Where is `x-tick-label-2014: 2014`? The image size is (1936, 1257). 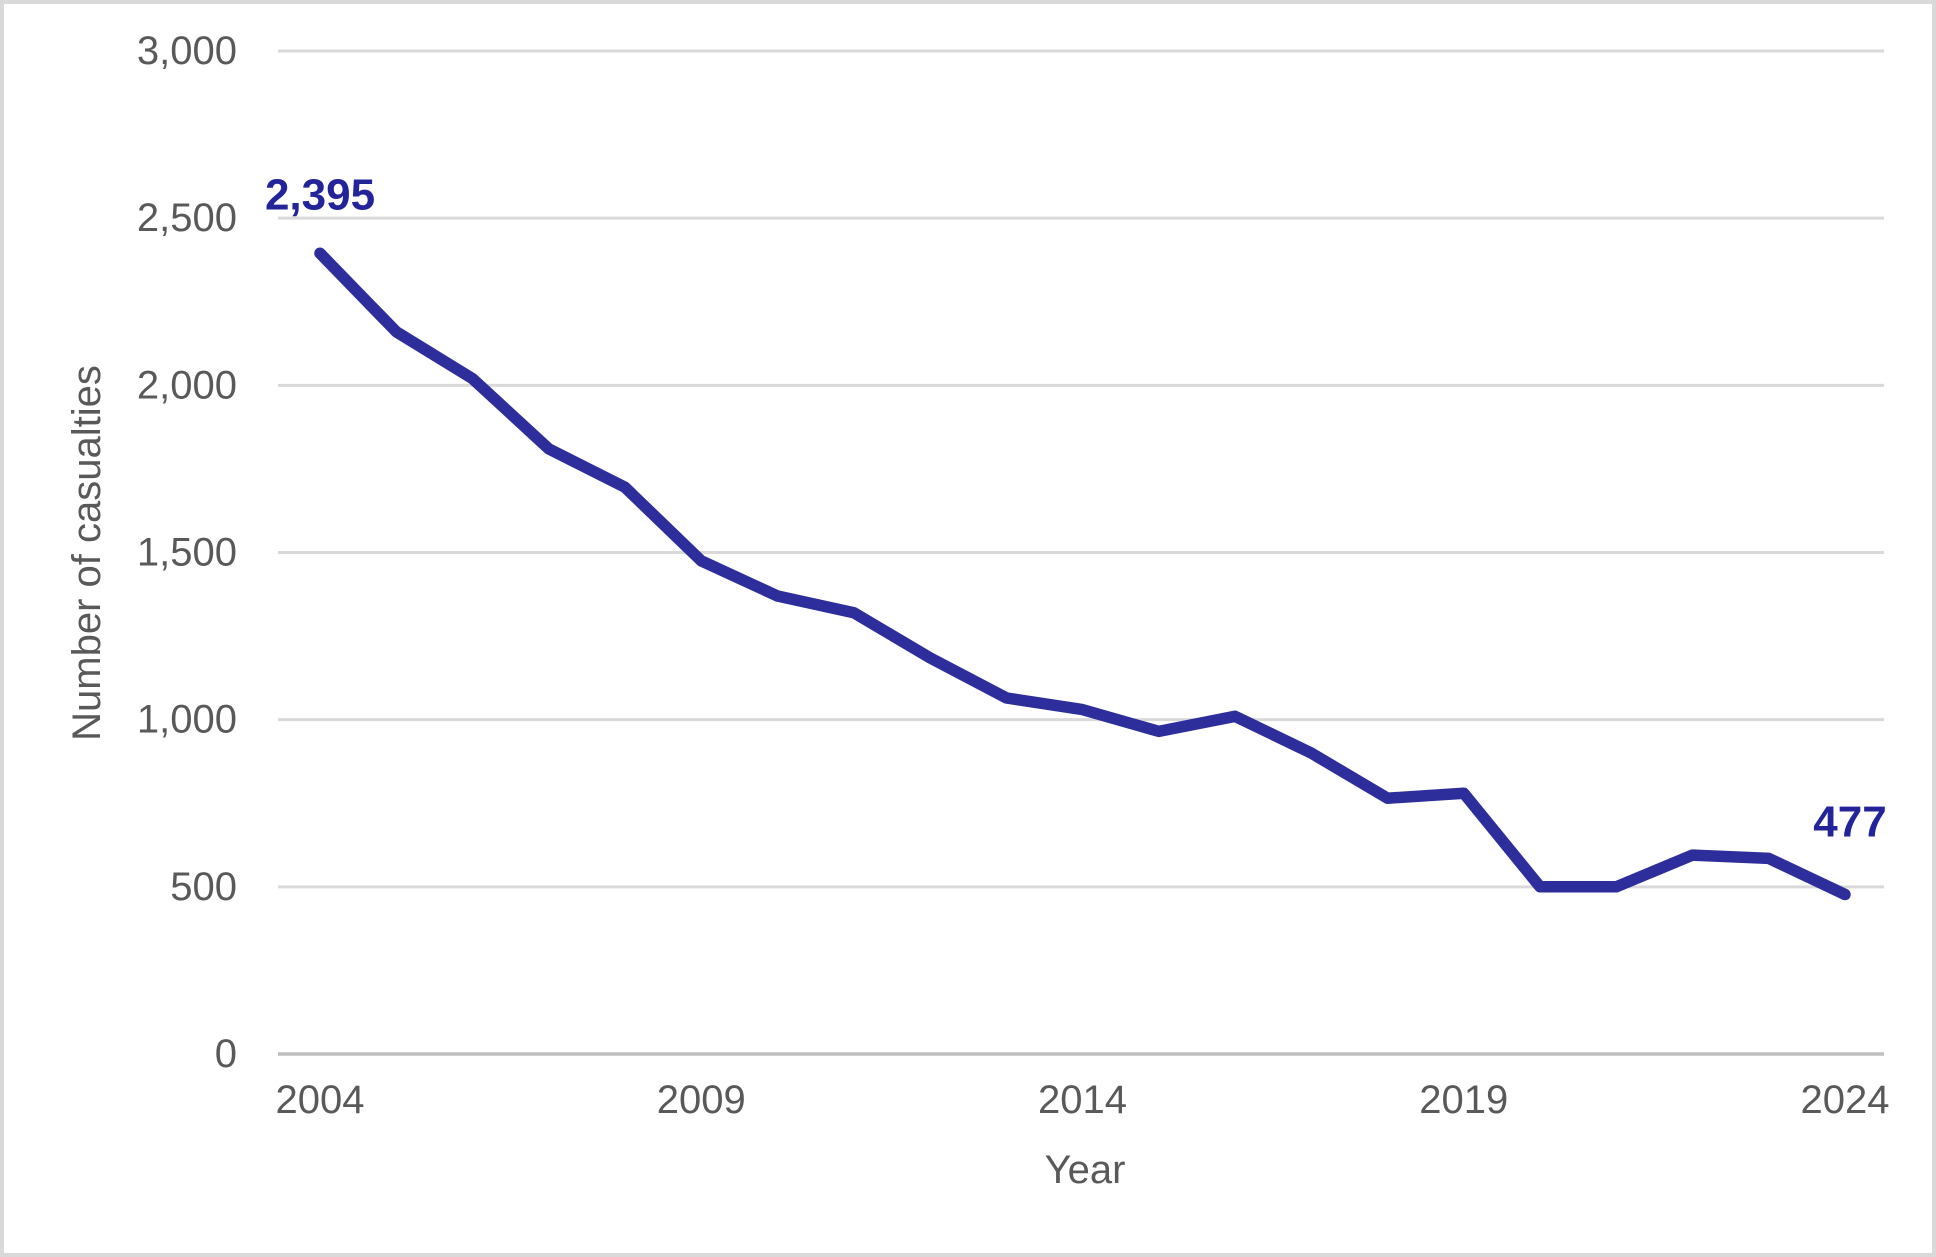 x-tick-label-2014: 2014 is located at coordinates (1082, 1100).